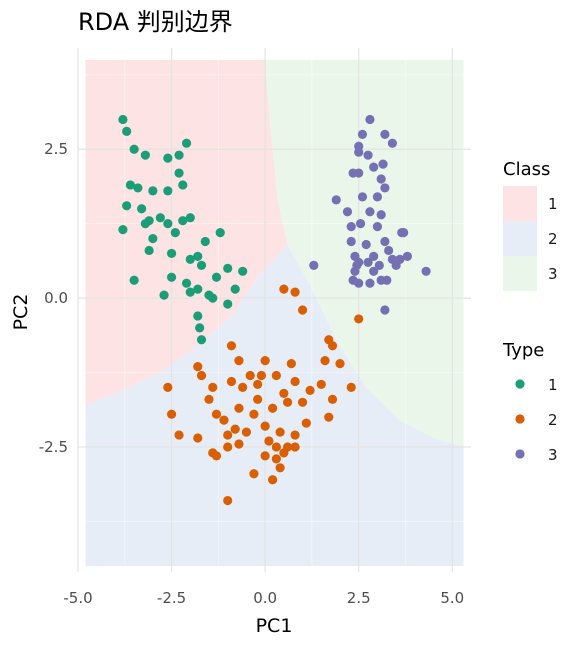 This screenshot has width=571, height=645. Describe the element at coordinates (263, 598) in the screenshot. I see `x-axis-ticks: -5.0 -2.5 0.0 2.5 5.0` at that location.